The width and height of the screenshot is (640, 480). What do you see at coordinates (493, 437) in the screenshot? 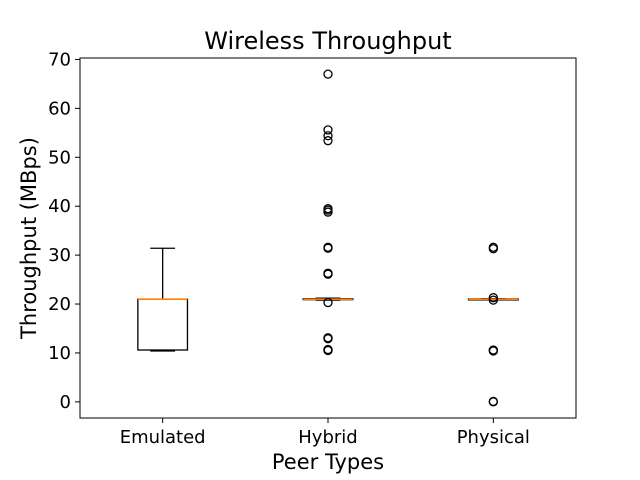
I see `x-tick-label: Physical` at bounding box center [493, 437].